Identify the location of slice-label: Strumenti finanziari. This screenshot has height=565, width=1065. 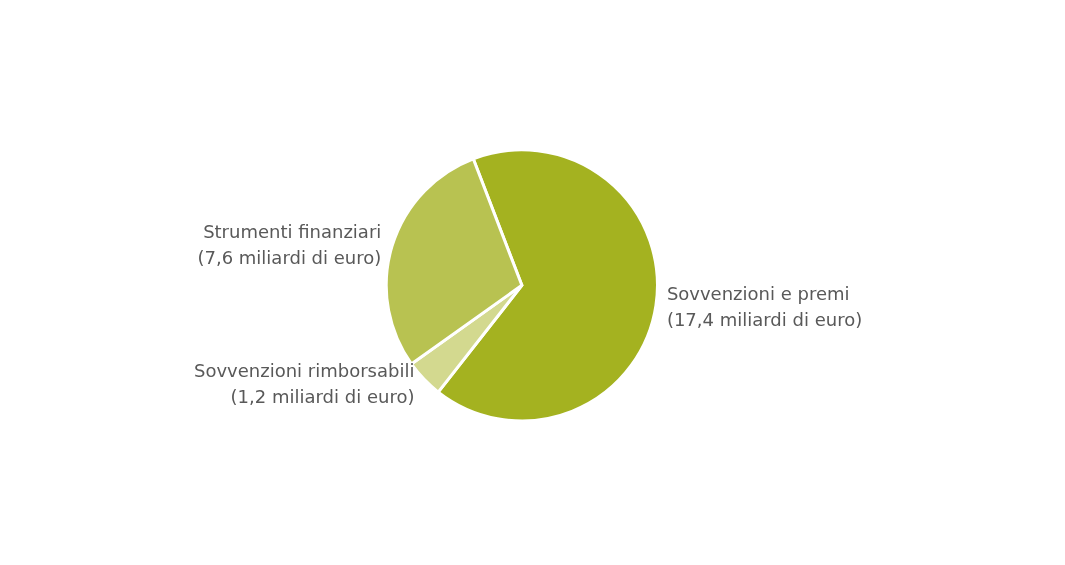
(292, 231).